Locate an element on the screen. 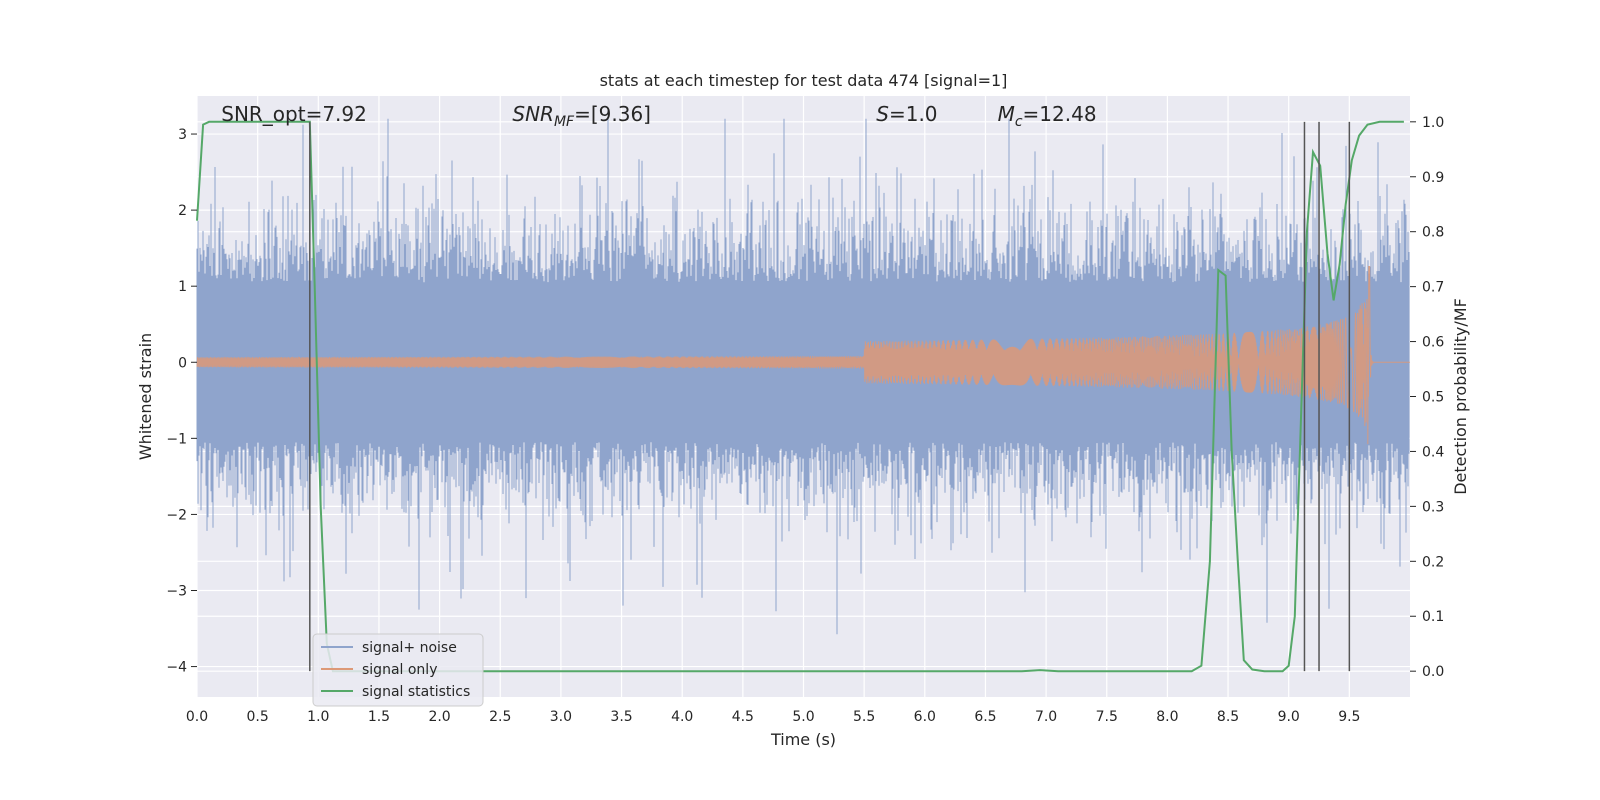 This screenshot has width=1600, height=800. x-tick-label: 8.5 is located at coordinates (1228, 717).